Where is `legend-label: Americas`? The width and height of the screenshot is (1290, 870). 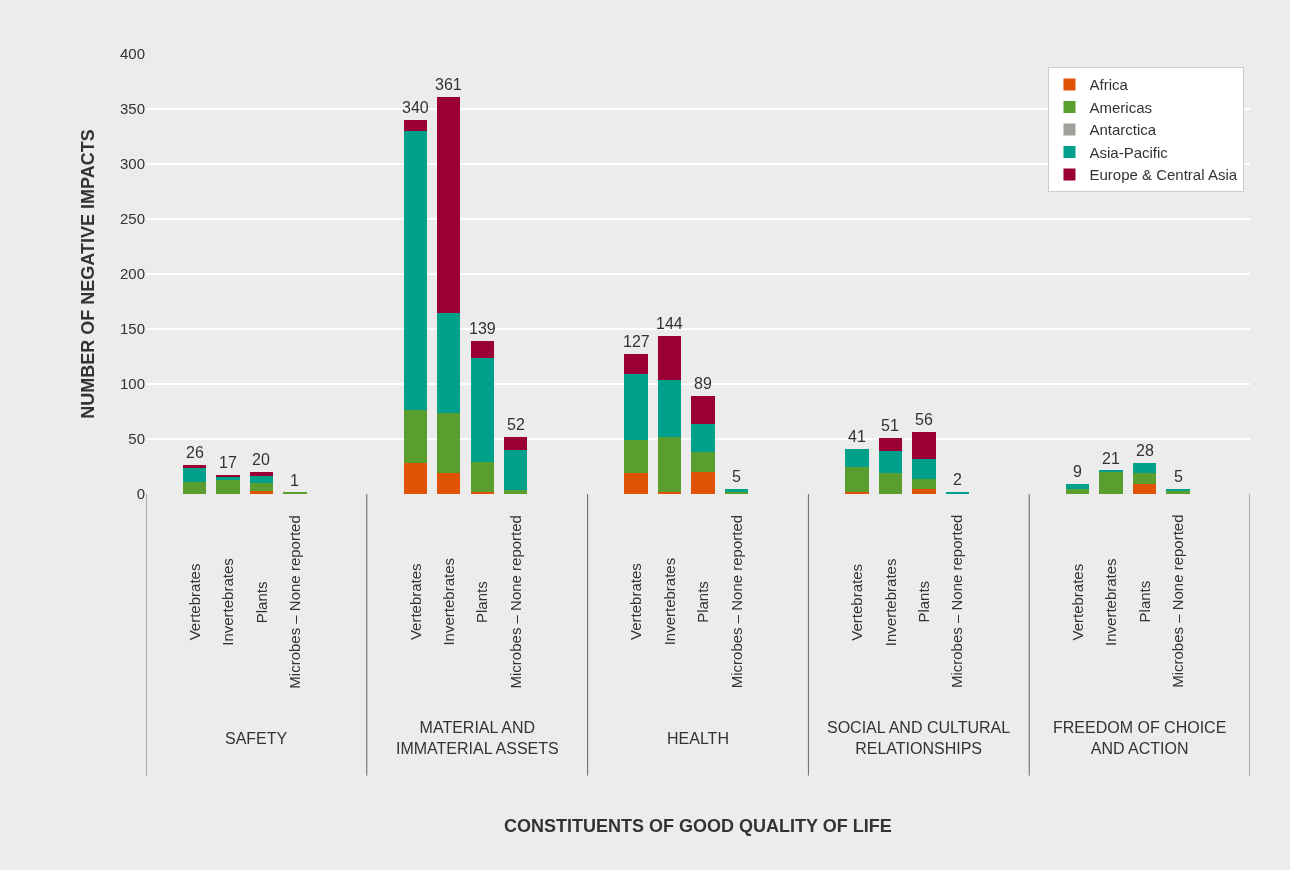
legend-label: Americas is located at coordinates (1120, 107).